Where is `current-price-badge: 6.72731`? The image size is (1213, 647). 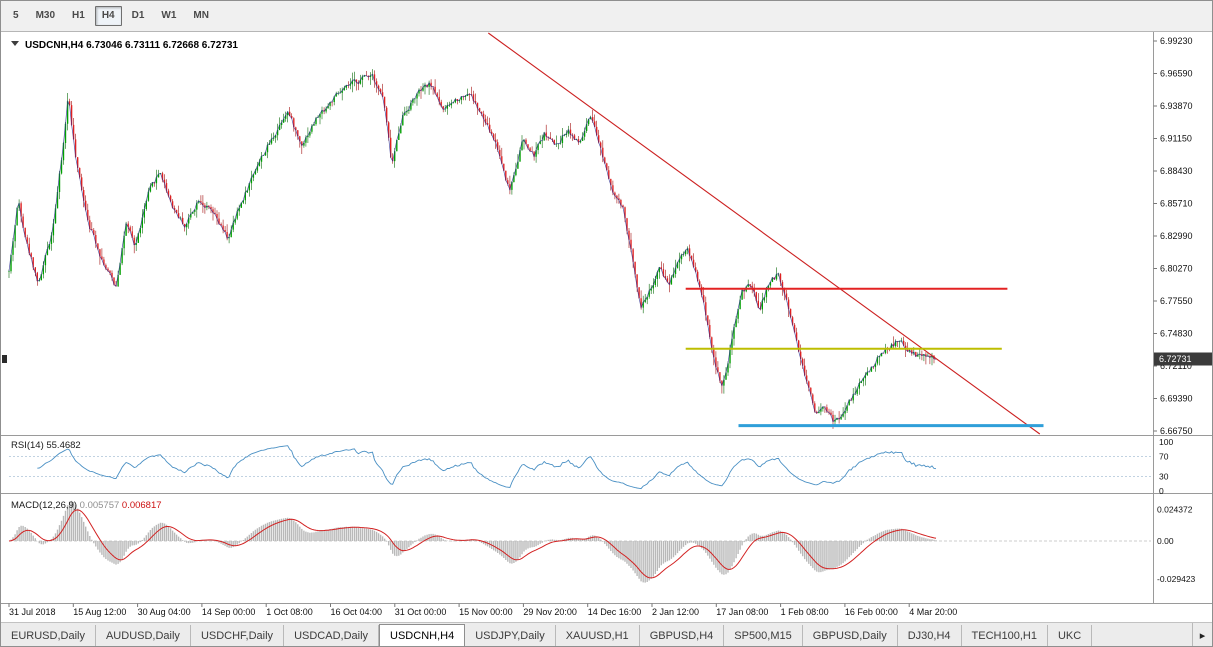 current-price-badge: 6.72731 is located at coordinates (1183, 359).